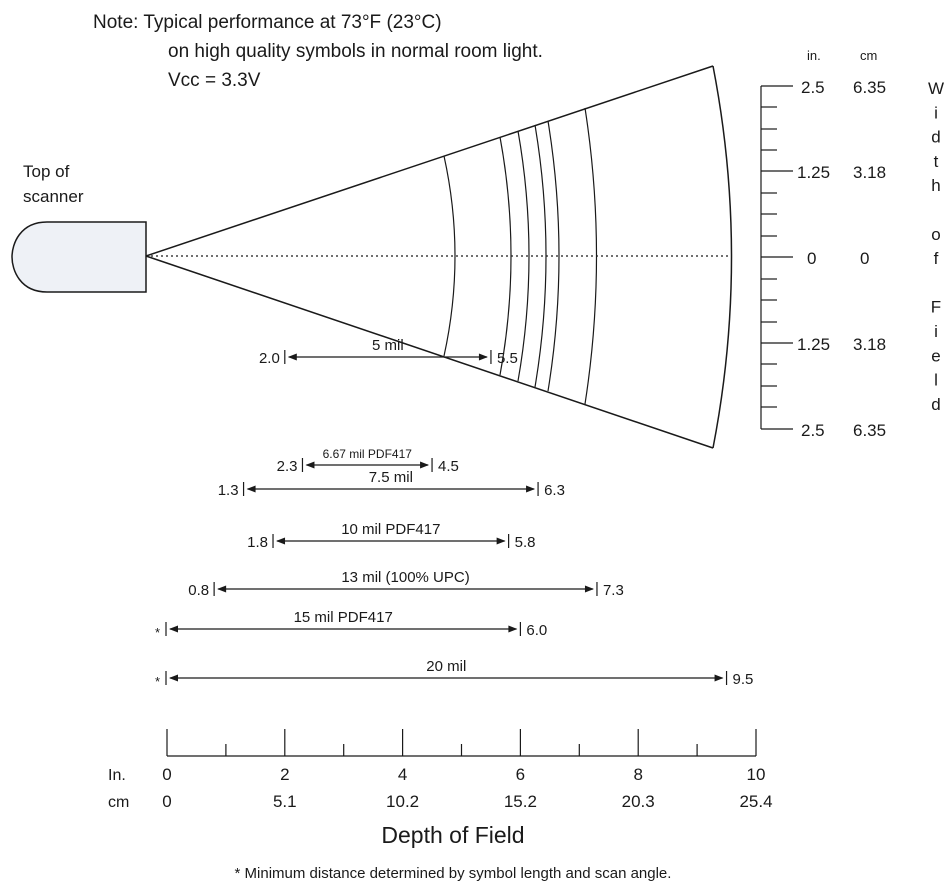 The image size is (951, 886). I want to click on scanner-label-line-2: scanner, so click(53, 196).